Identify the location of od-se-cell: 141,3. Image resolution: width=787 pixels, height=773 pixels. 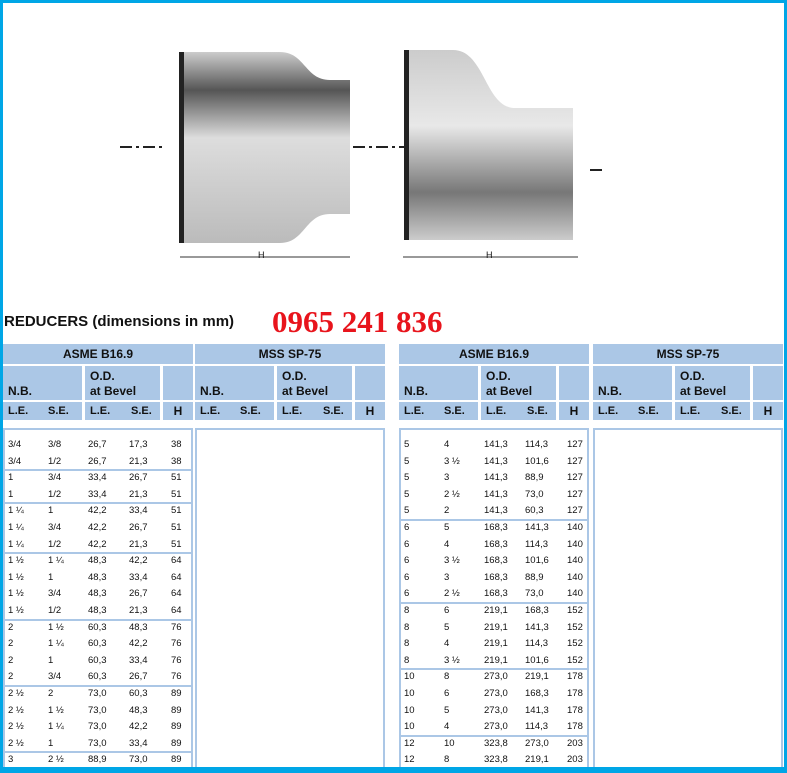
(537, 710).